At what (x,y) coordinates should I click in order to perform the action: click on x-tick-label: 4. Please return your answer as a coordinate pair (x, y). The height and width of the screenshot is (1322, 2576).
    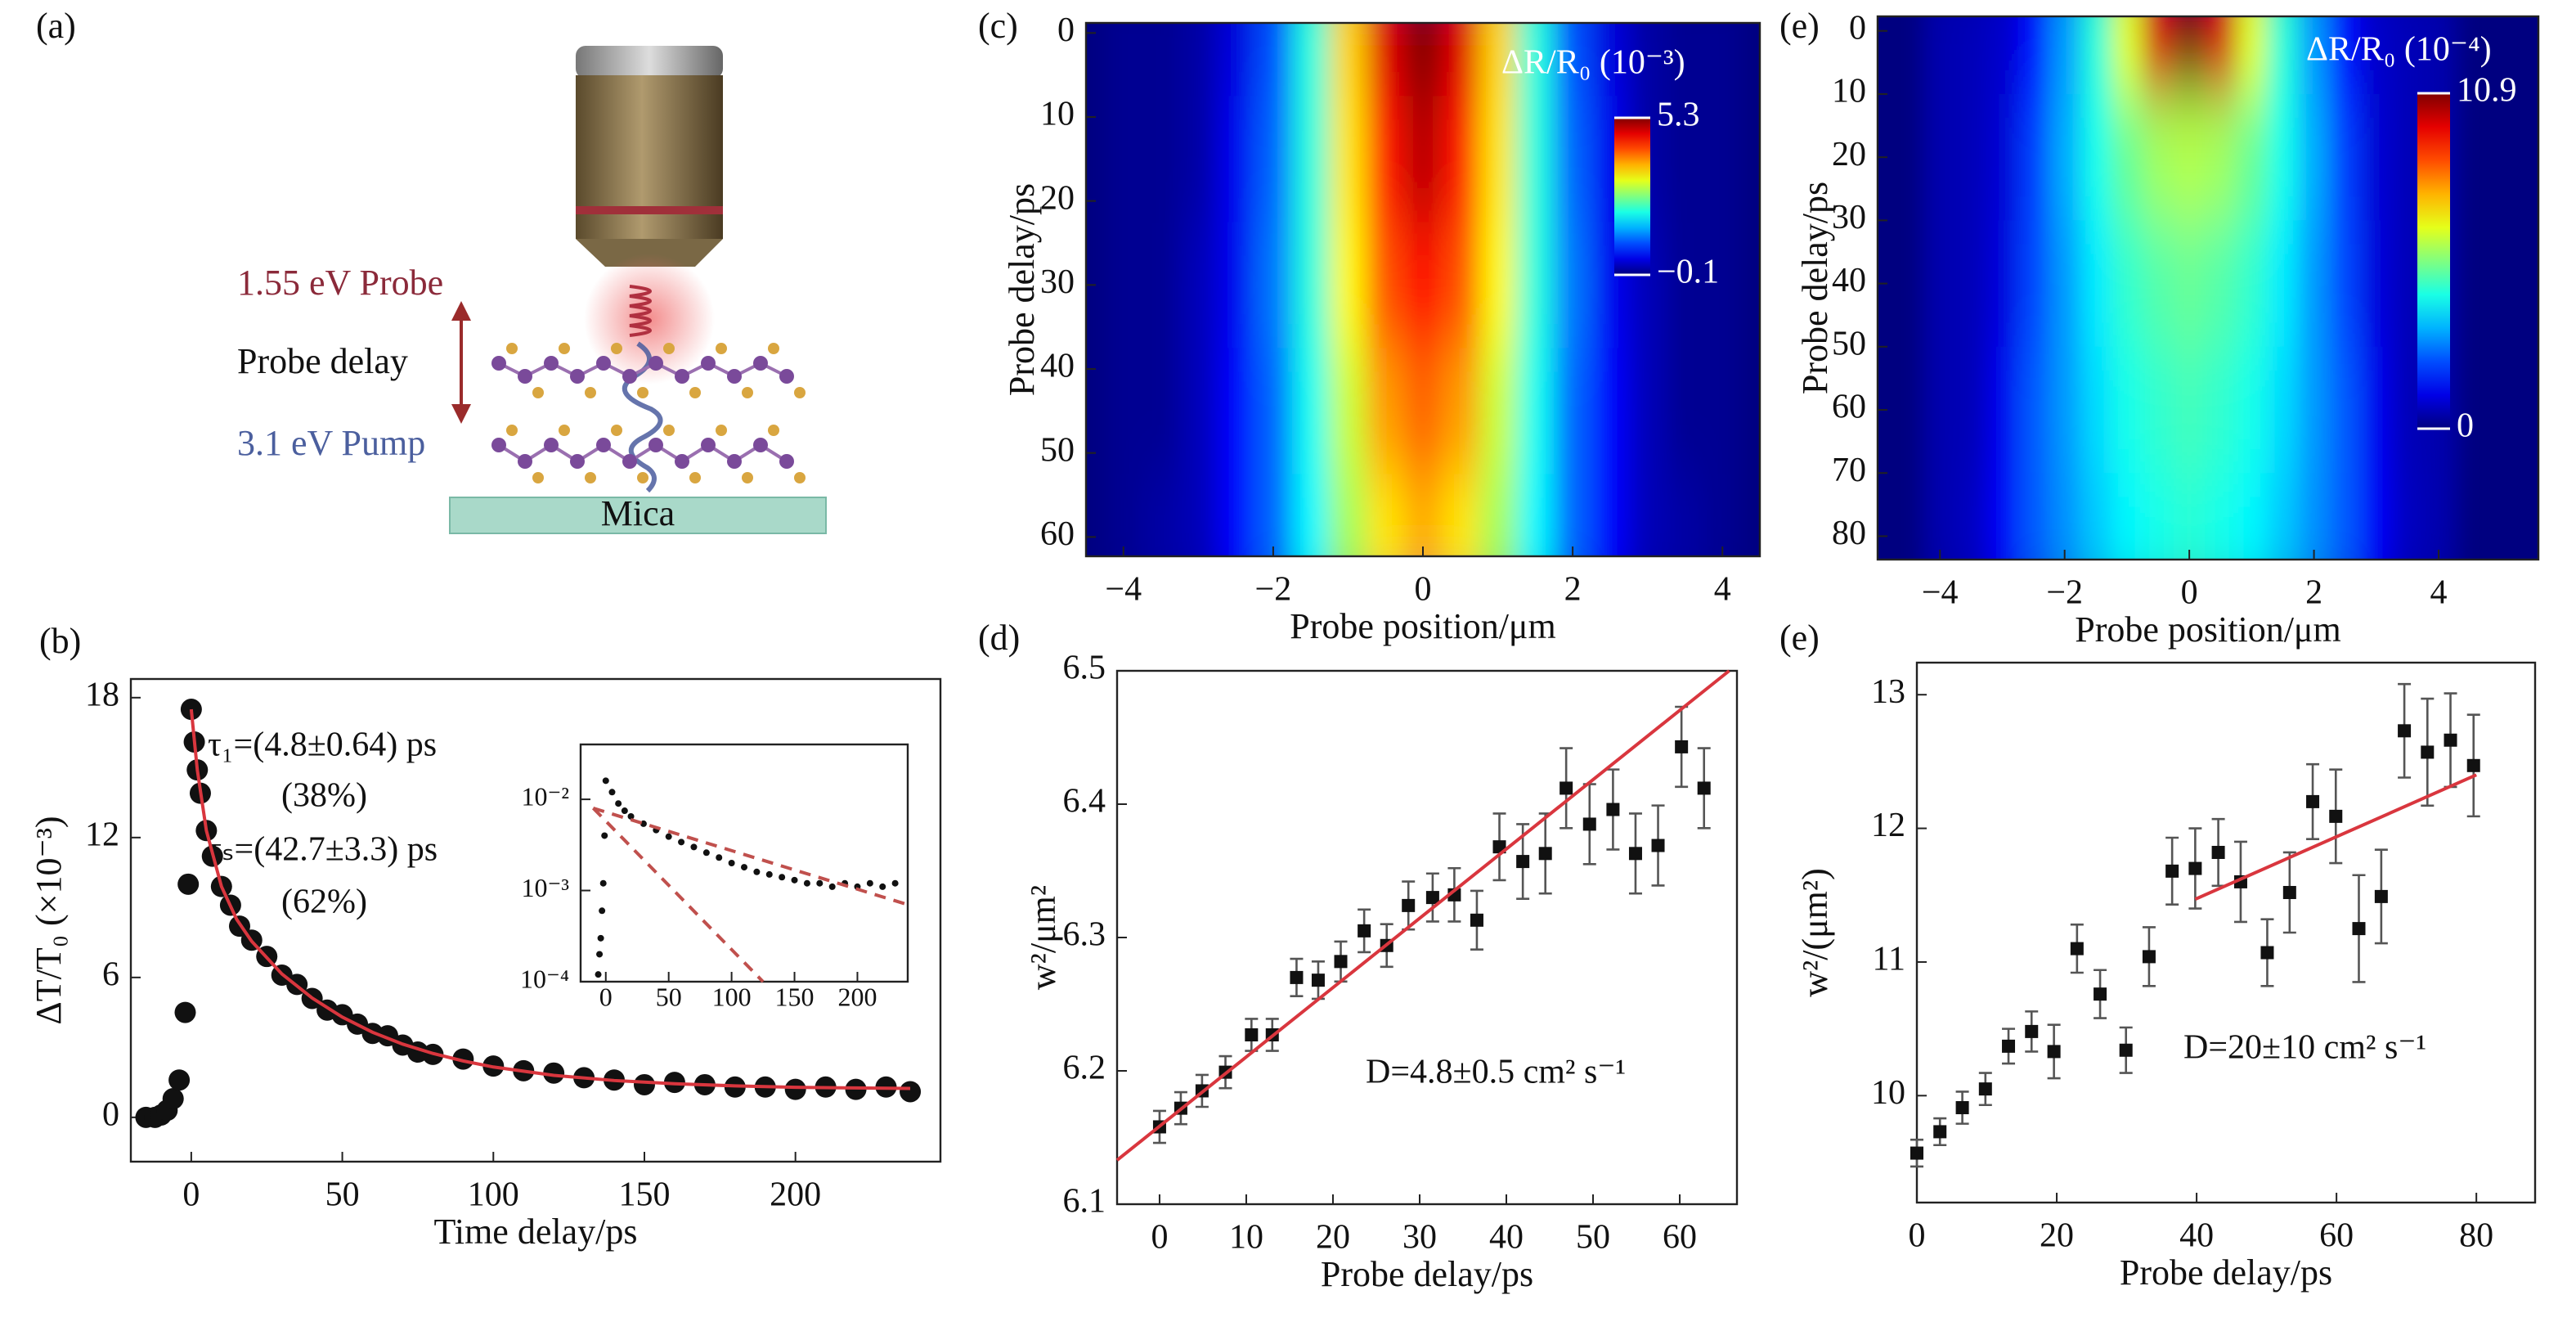
    Looking at the image, I should click on (1722, 590).